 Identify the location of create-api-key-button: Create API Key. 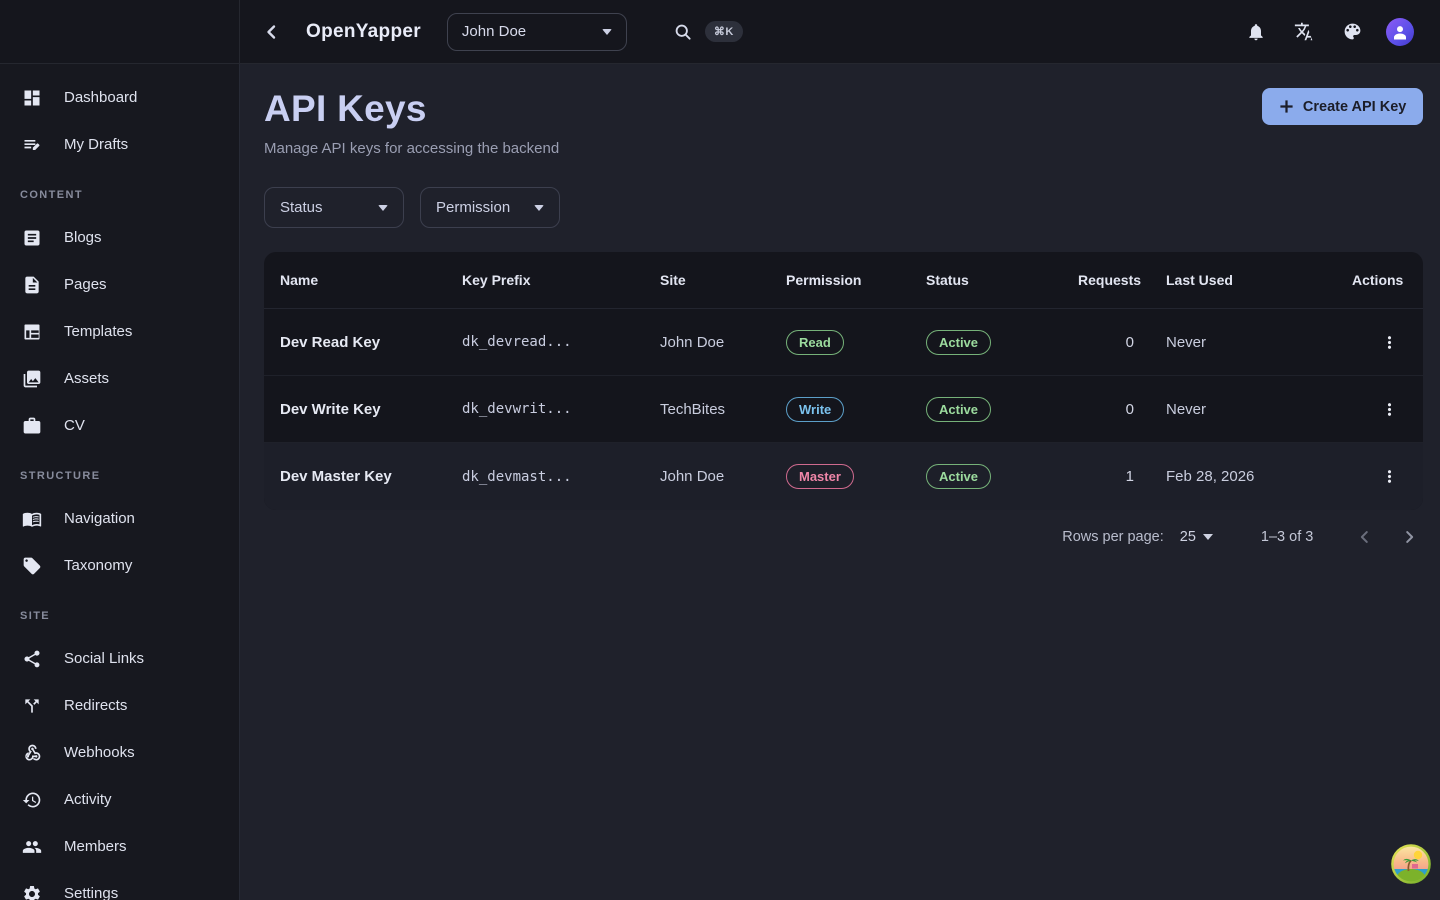
(1342, 106).